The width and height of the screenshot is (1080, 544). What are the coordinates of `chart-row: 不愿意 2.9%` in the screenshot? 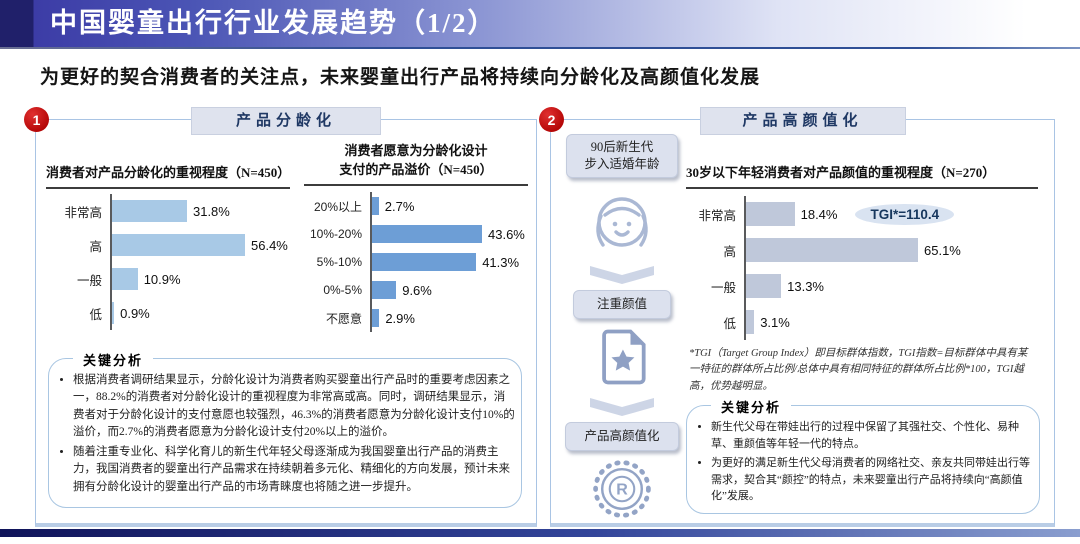 It's located at (416, 318).